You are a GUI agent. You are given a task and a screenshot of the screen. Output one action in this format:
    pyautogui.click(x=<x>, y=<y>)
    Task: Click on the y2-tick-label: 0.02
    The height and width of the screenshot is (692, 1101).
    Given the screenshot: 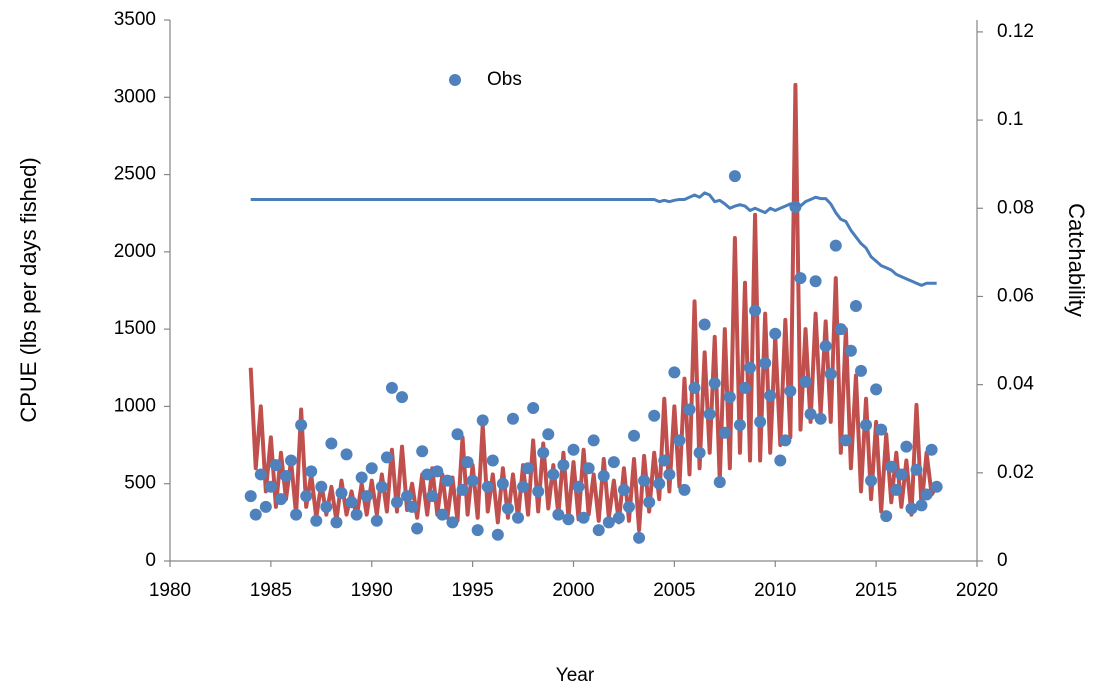 What is the action you would take?
    pyautogui.click(x=1015, y=472)
    